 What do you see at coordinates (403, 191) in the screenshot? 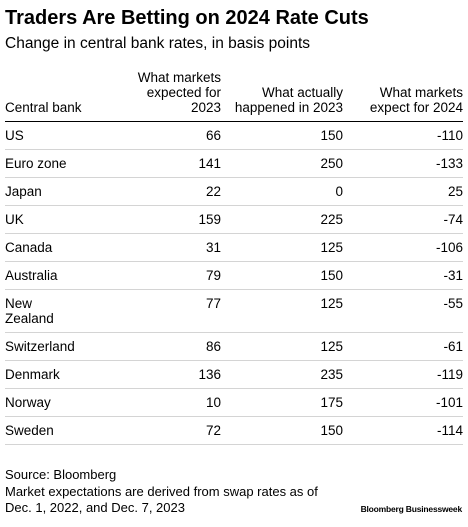
I see `cell-expected-2024: 25` at bounding box center [403, 191].